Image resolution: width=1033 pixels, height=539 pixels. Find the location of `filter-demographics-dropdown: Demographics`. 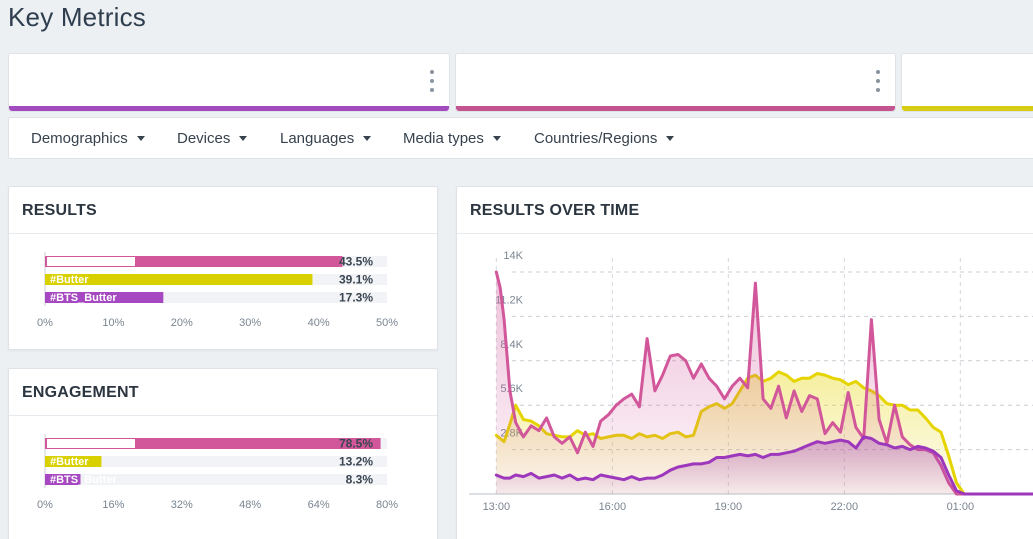

filter-demographics-dropdown: Demographics is located at coordinates (88, 138).